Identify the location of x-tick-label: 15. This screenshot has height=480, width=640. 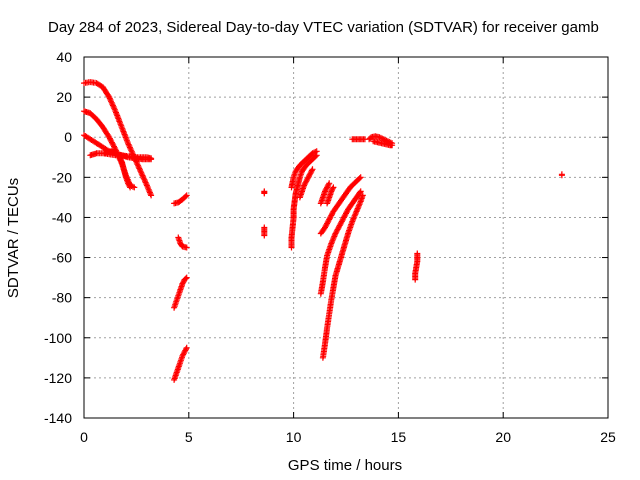
(399, 437).